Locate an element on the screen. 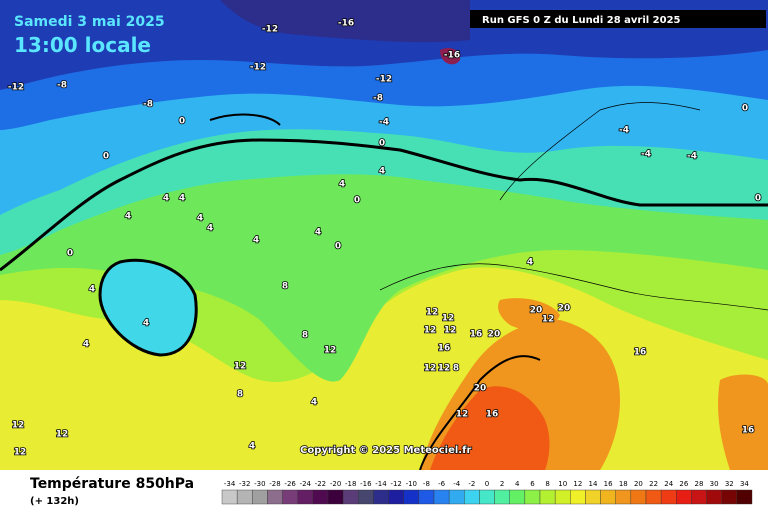 Image resolution: width=768 pixels, height=512 pixels. copyright: Copyright © 2025 Meteociel.fr is located at coordinates (385, 450).